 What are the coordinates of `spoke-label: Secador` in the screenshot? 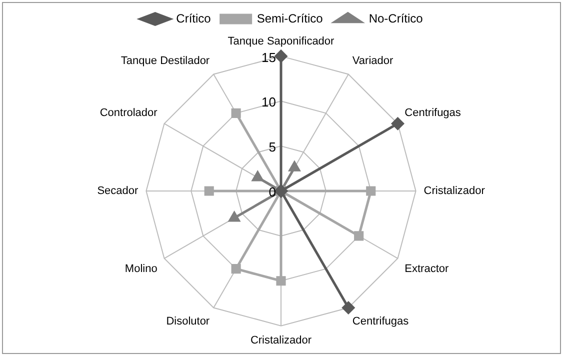 It's located at (118, 191).